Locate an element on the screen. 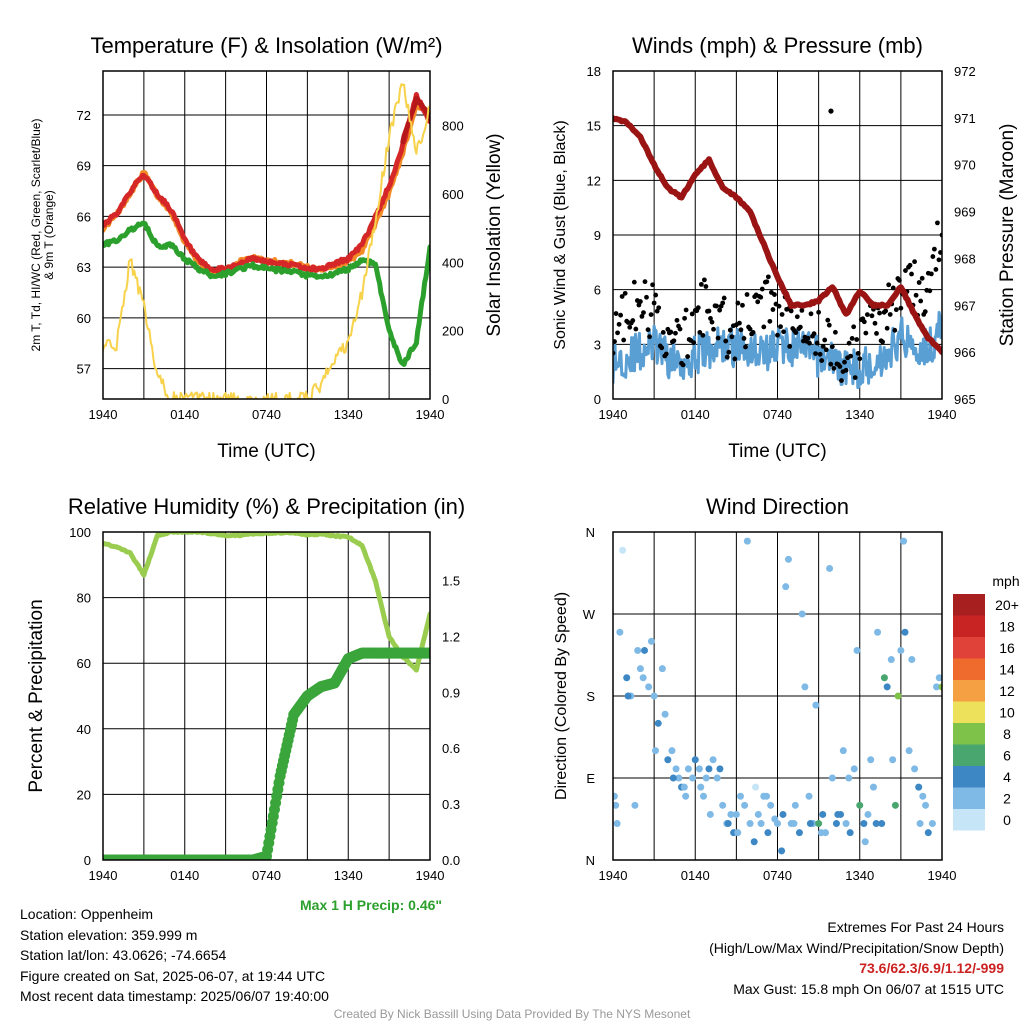 This screenshot has width=1024, height=1024. y-axis-label: Percent & Precipitation is located at coordinates (36, 695).